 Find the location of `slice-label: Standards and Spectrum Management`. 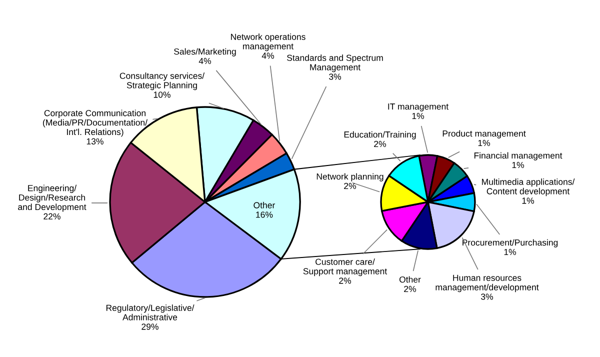

slice-label: Standards and Spectrum Management is located at coordinates (335, 63).